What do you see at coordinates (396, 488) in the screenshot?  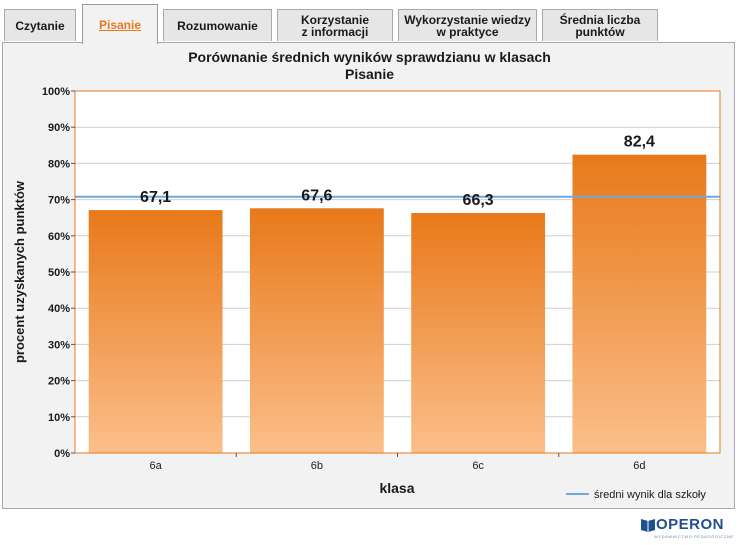 I see `x-axis-label: klasa` at bounding box center [396, 488].